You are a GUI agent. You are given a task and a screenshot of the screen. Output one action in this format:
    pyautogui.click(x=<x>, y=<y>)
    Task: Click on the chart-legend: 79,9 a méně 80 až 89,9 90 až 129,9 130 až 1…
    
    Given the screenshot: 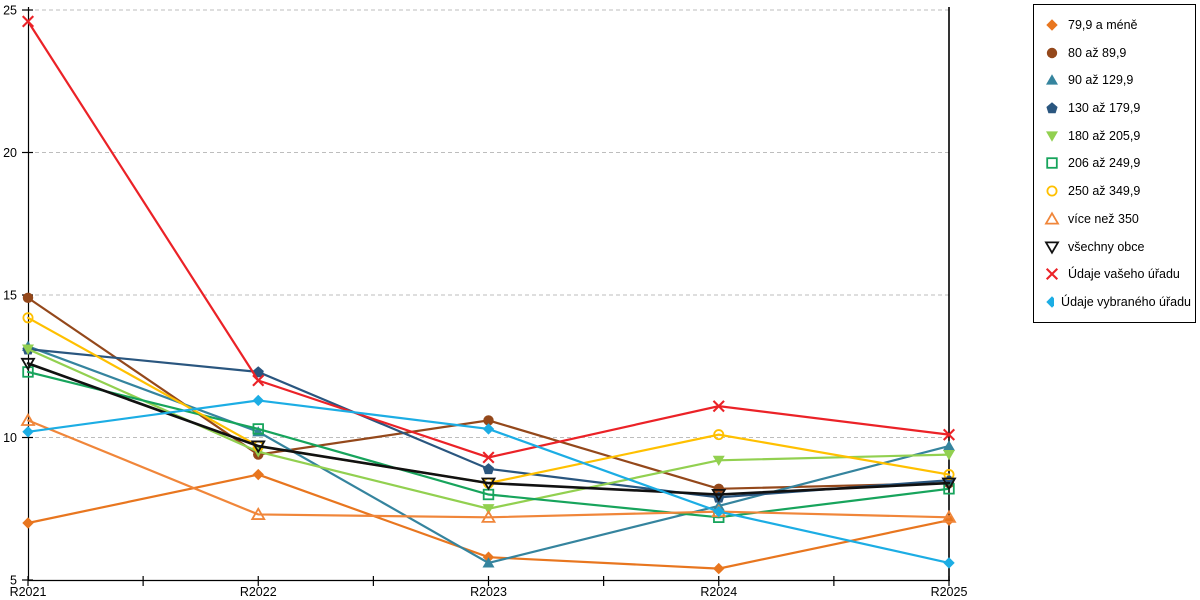 What is the action you would take?
    pyautogui.click(x=1114, y=163)
    